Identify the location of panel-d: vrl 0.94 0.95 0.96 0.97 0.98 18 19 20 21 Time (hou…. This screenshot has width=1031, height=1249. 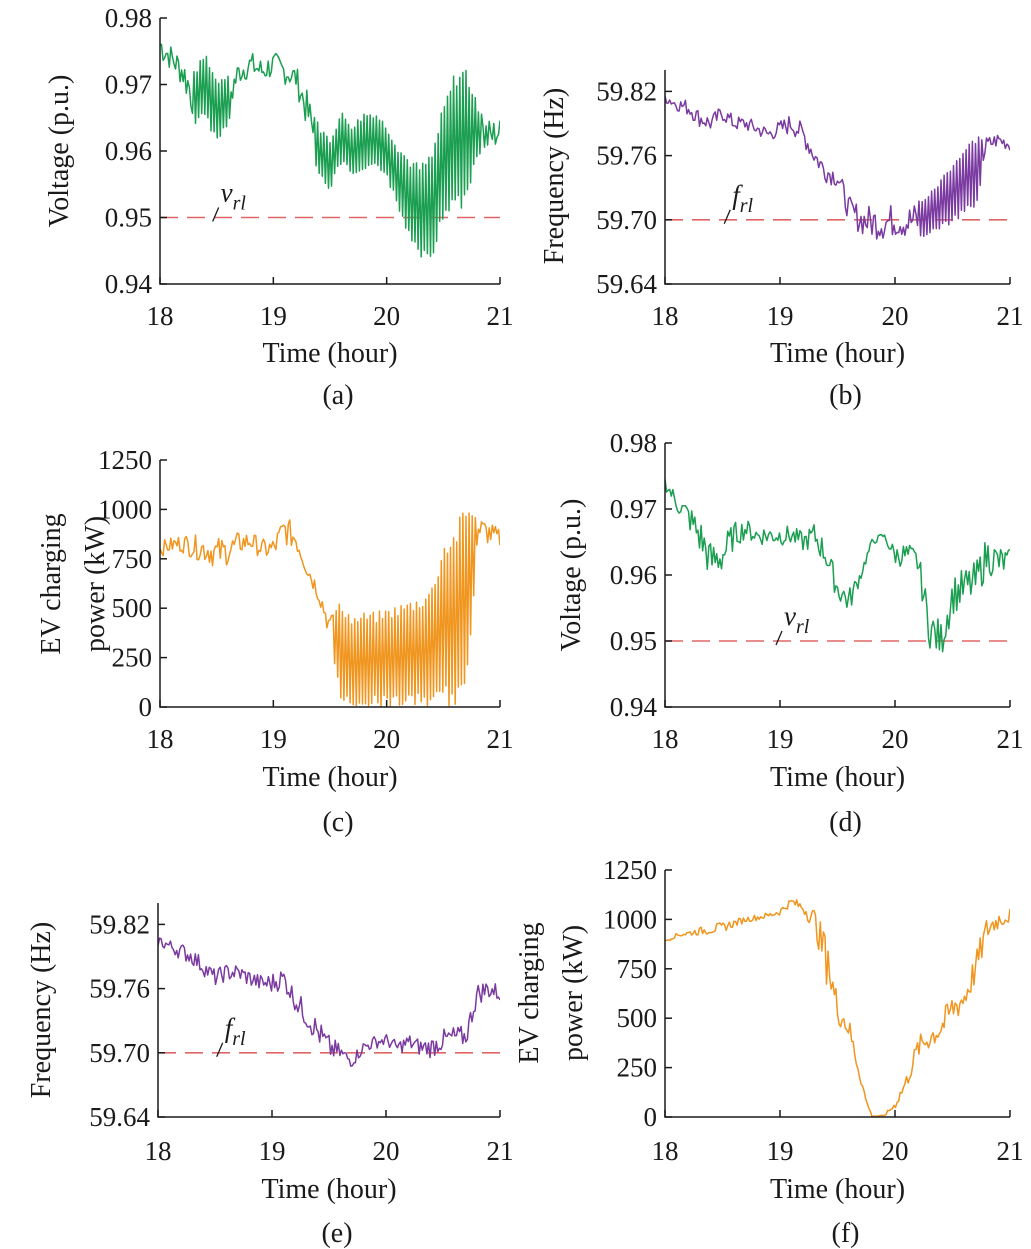
(790, 633).